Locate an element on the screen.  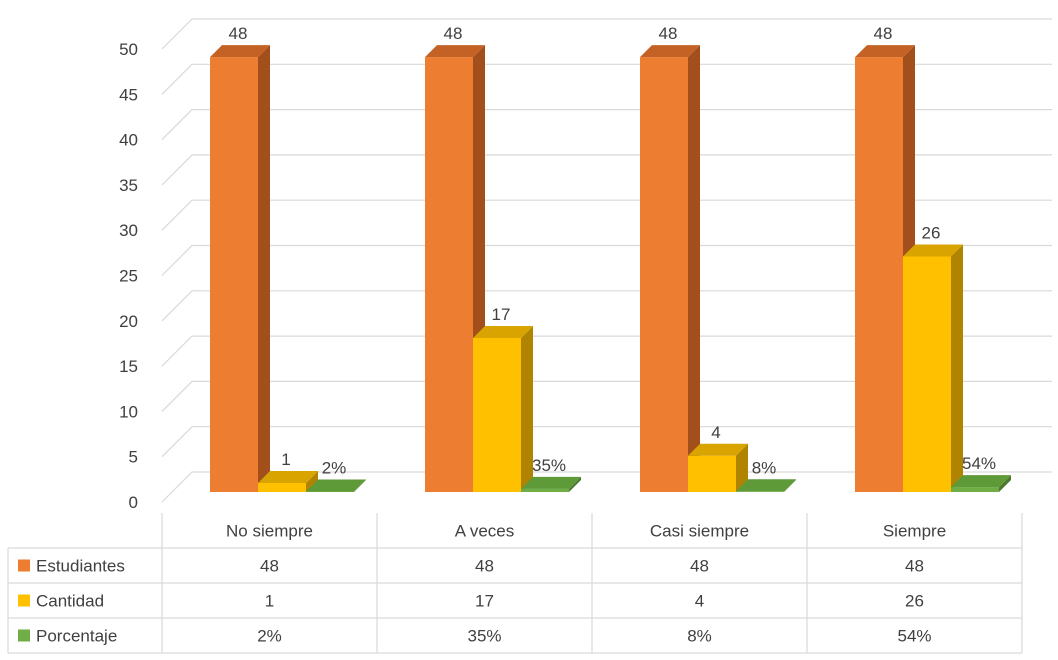
data-label: 4 is located at coordinates (715, 432).